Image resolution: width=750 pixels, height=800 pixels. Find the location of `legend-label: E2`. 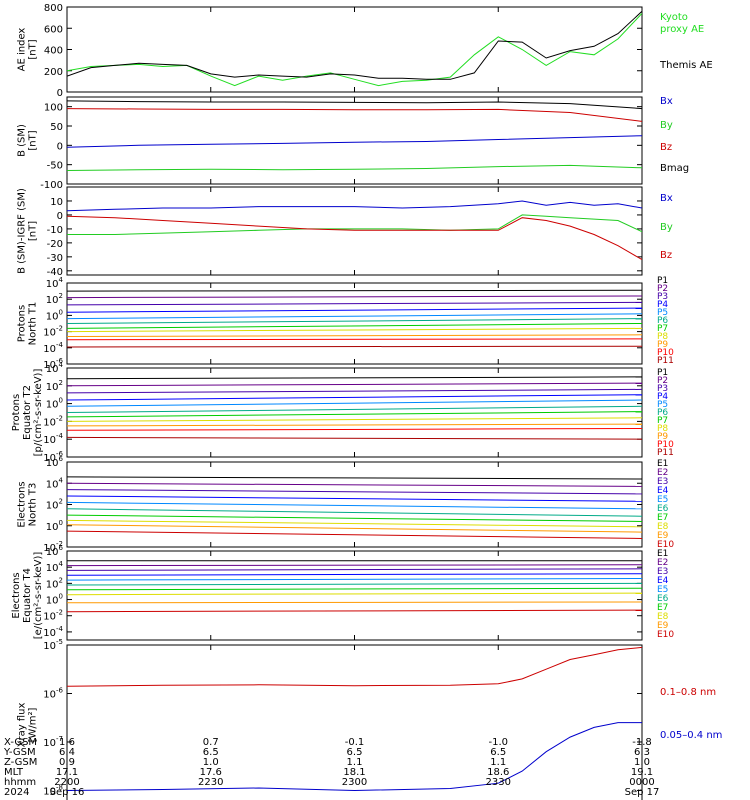

legend-label: E2 is located at coordinates (662, 563).